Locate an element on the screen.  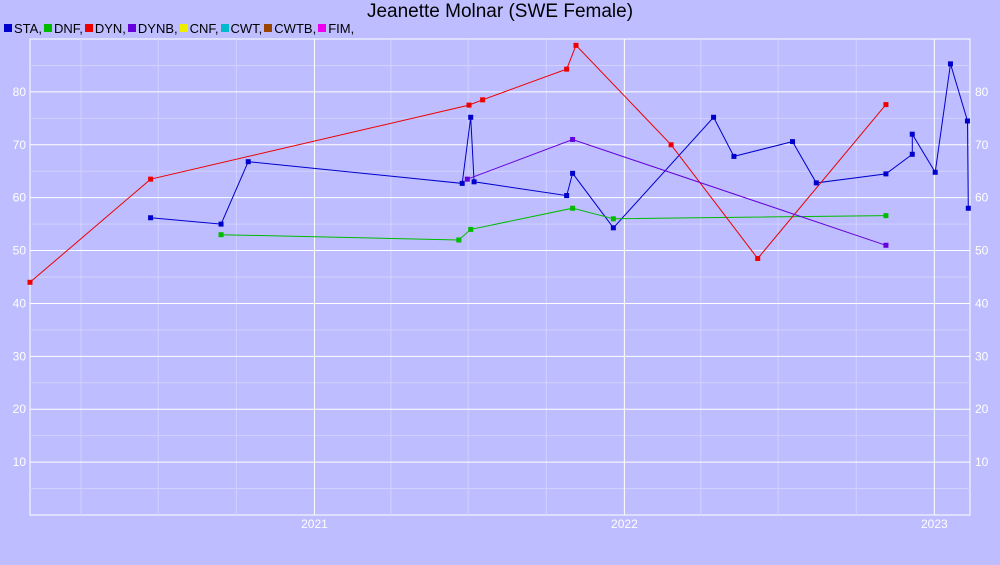
x-tick-label: 2022 is located at coordinates (624, 524).